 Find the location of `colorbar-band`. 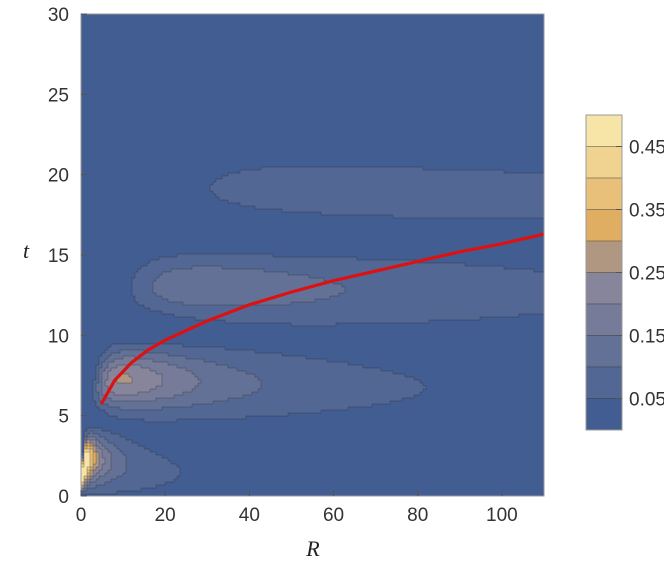

colorbar-band is located at coordinates (604, 194).